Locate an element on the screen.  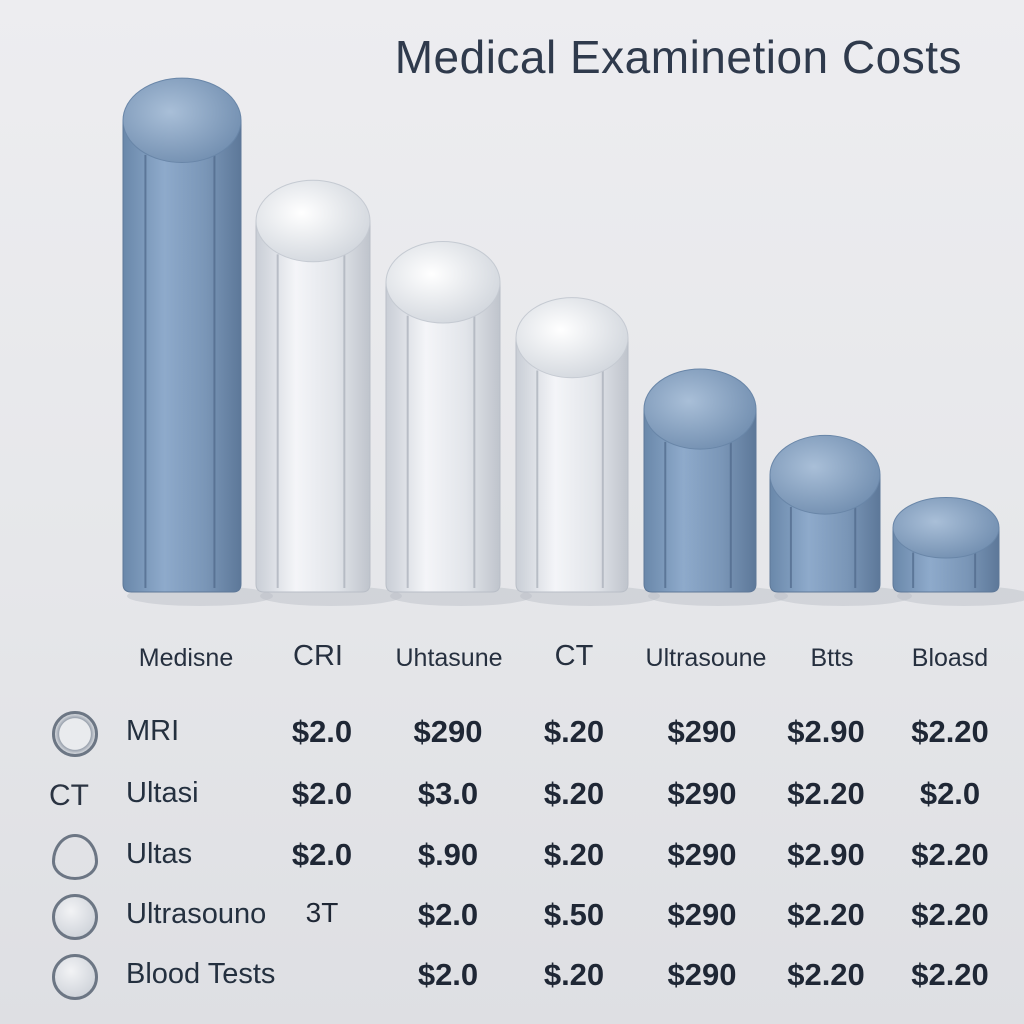
bar-ultrasoune is located at coordinates (700, 480).